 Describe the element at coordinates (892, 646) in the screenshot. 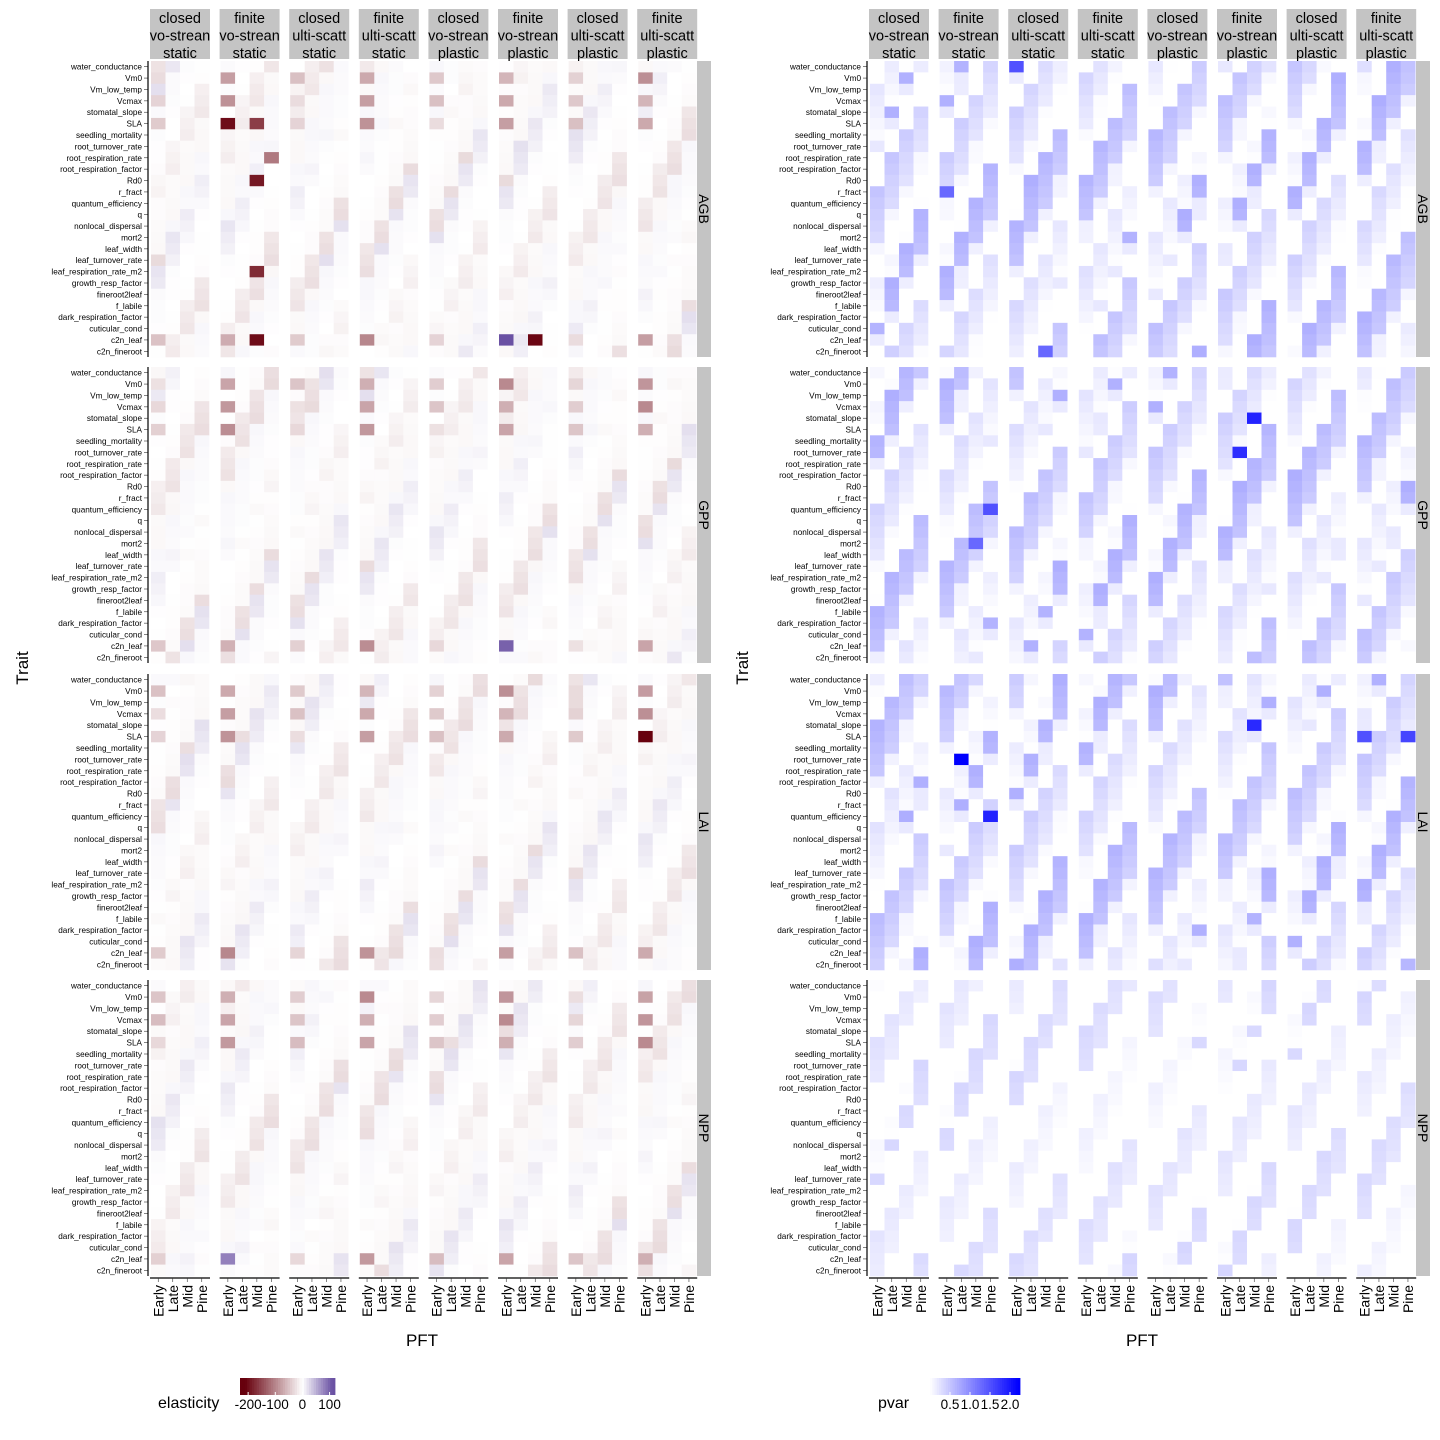

I see `heatmap-cell: GPP | c2n_leaf | Late : 0` at that location.